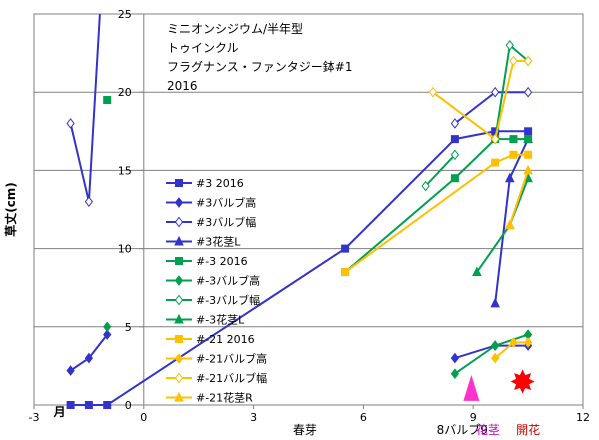 The width and height of the screenshot is (599, 440). Describe the element at coordinates (499, 385) in the screenshot. I see `annotation-markers` at that location.